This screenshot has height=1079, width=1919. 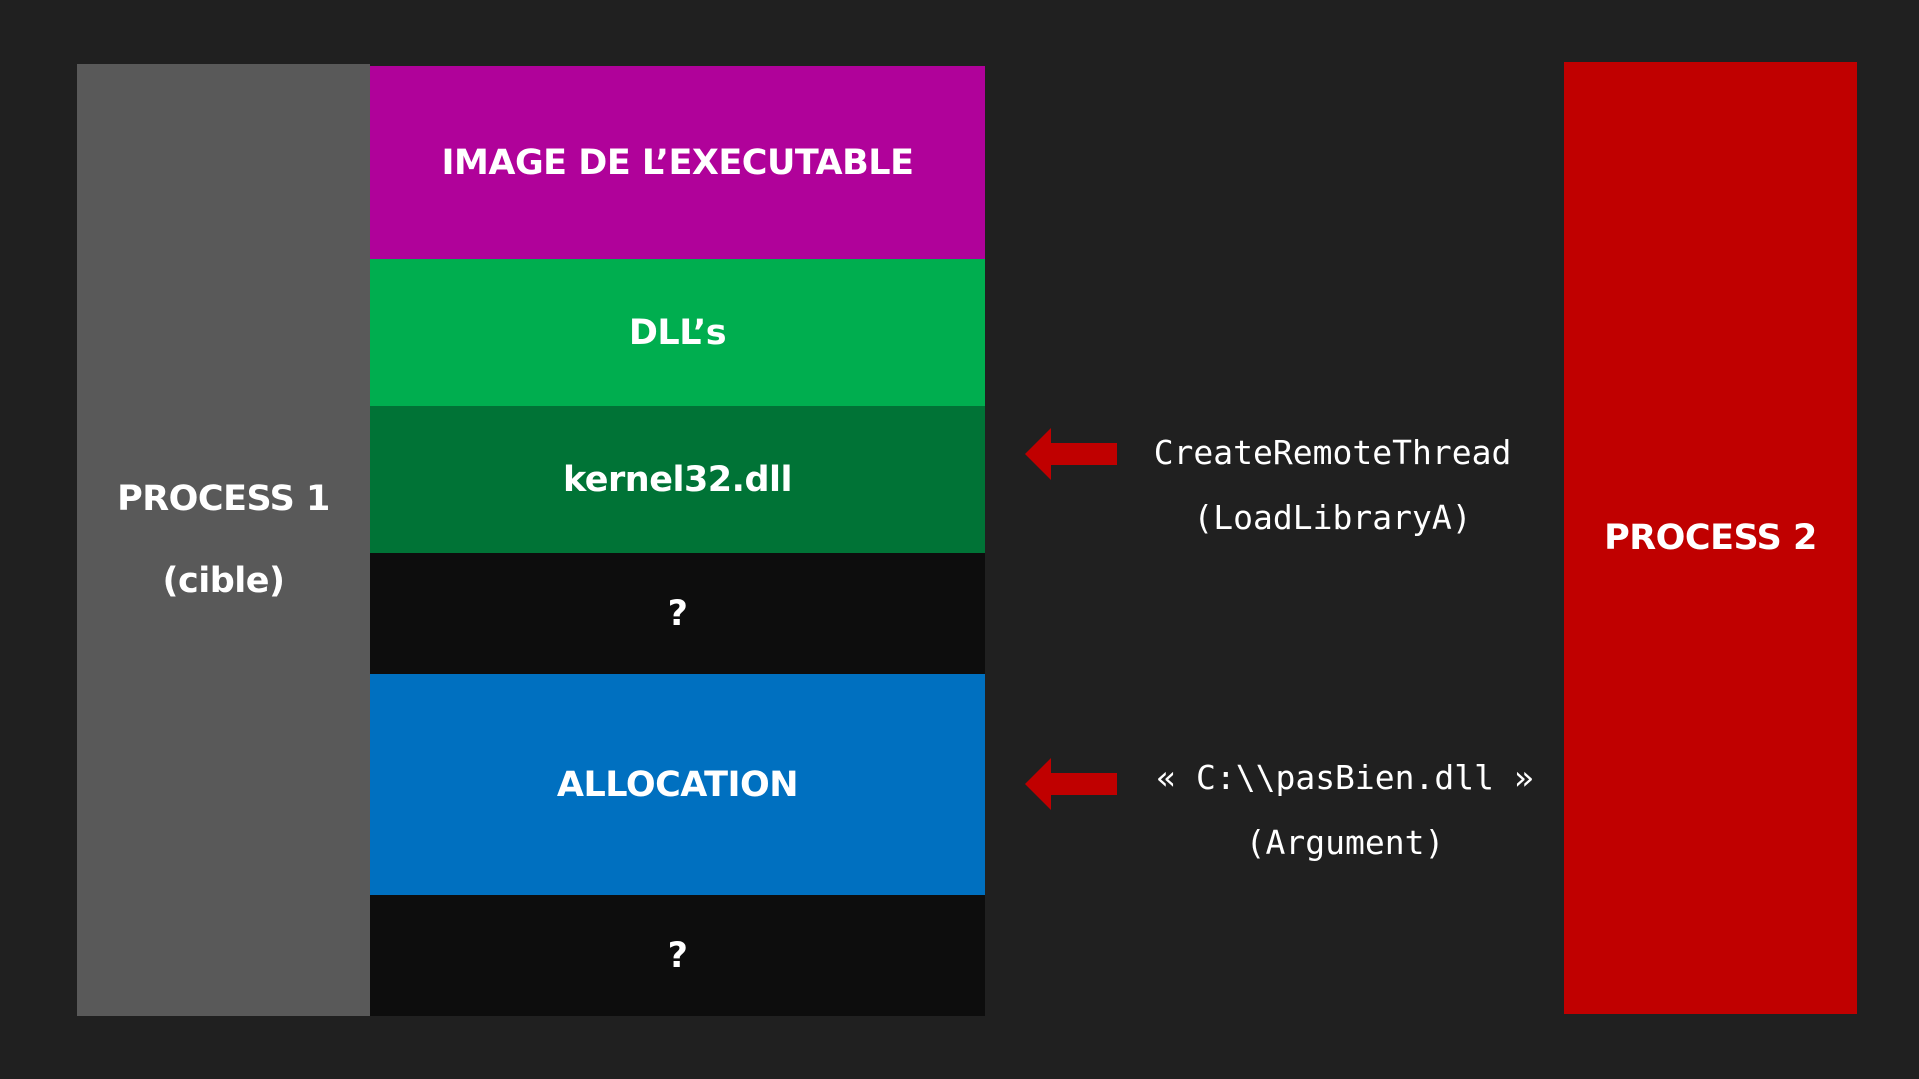 I want to click on segment-label: IMAGE DE L’EXECUTABLE, so click(x=678, y=162).